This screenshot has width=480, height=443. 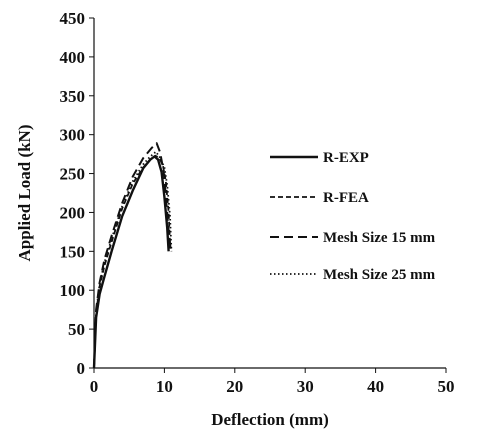 What do you see at coordinates (379, 275) in the screenshot?
I see `legend-label-4: Mesh Size 25 mm` at bounding box center [379, 275].